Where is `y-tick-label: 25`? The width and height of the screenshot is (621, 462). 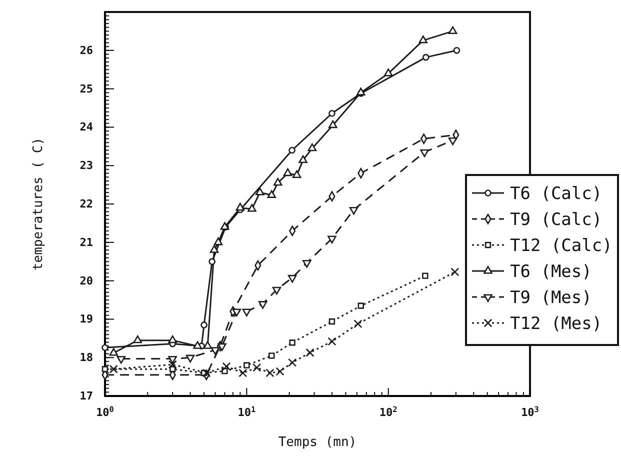
y-tick-label: 25 is located at coordinates (86, 89).